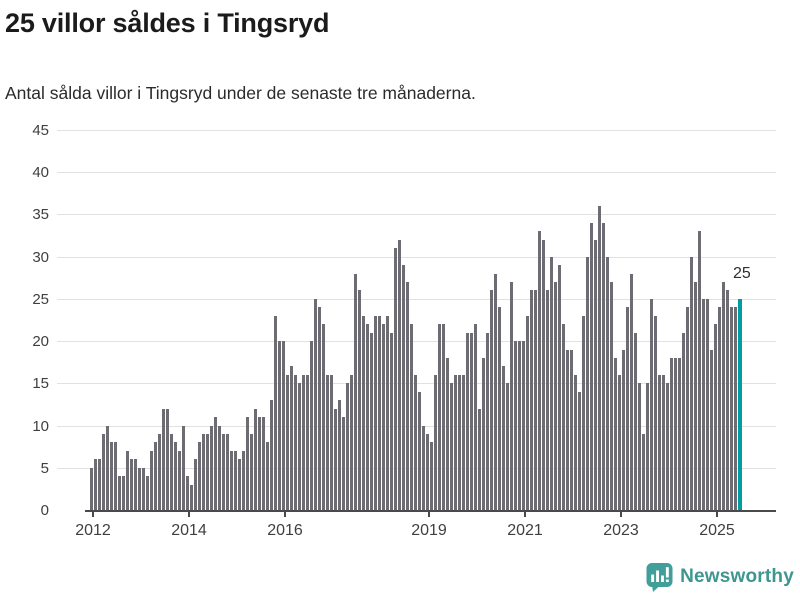  Describe the element at coordinates (40, 384) in the screenshot. I see `y-tick-label: 15` at that location.